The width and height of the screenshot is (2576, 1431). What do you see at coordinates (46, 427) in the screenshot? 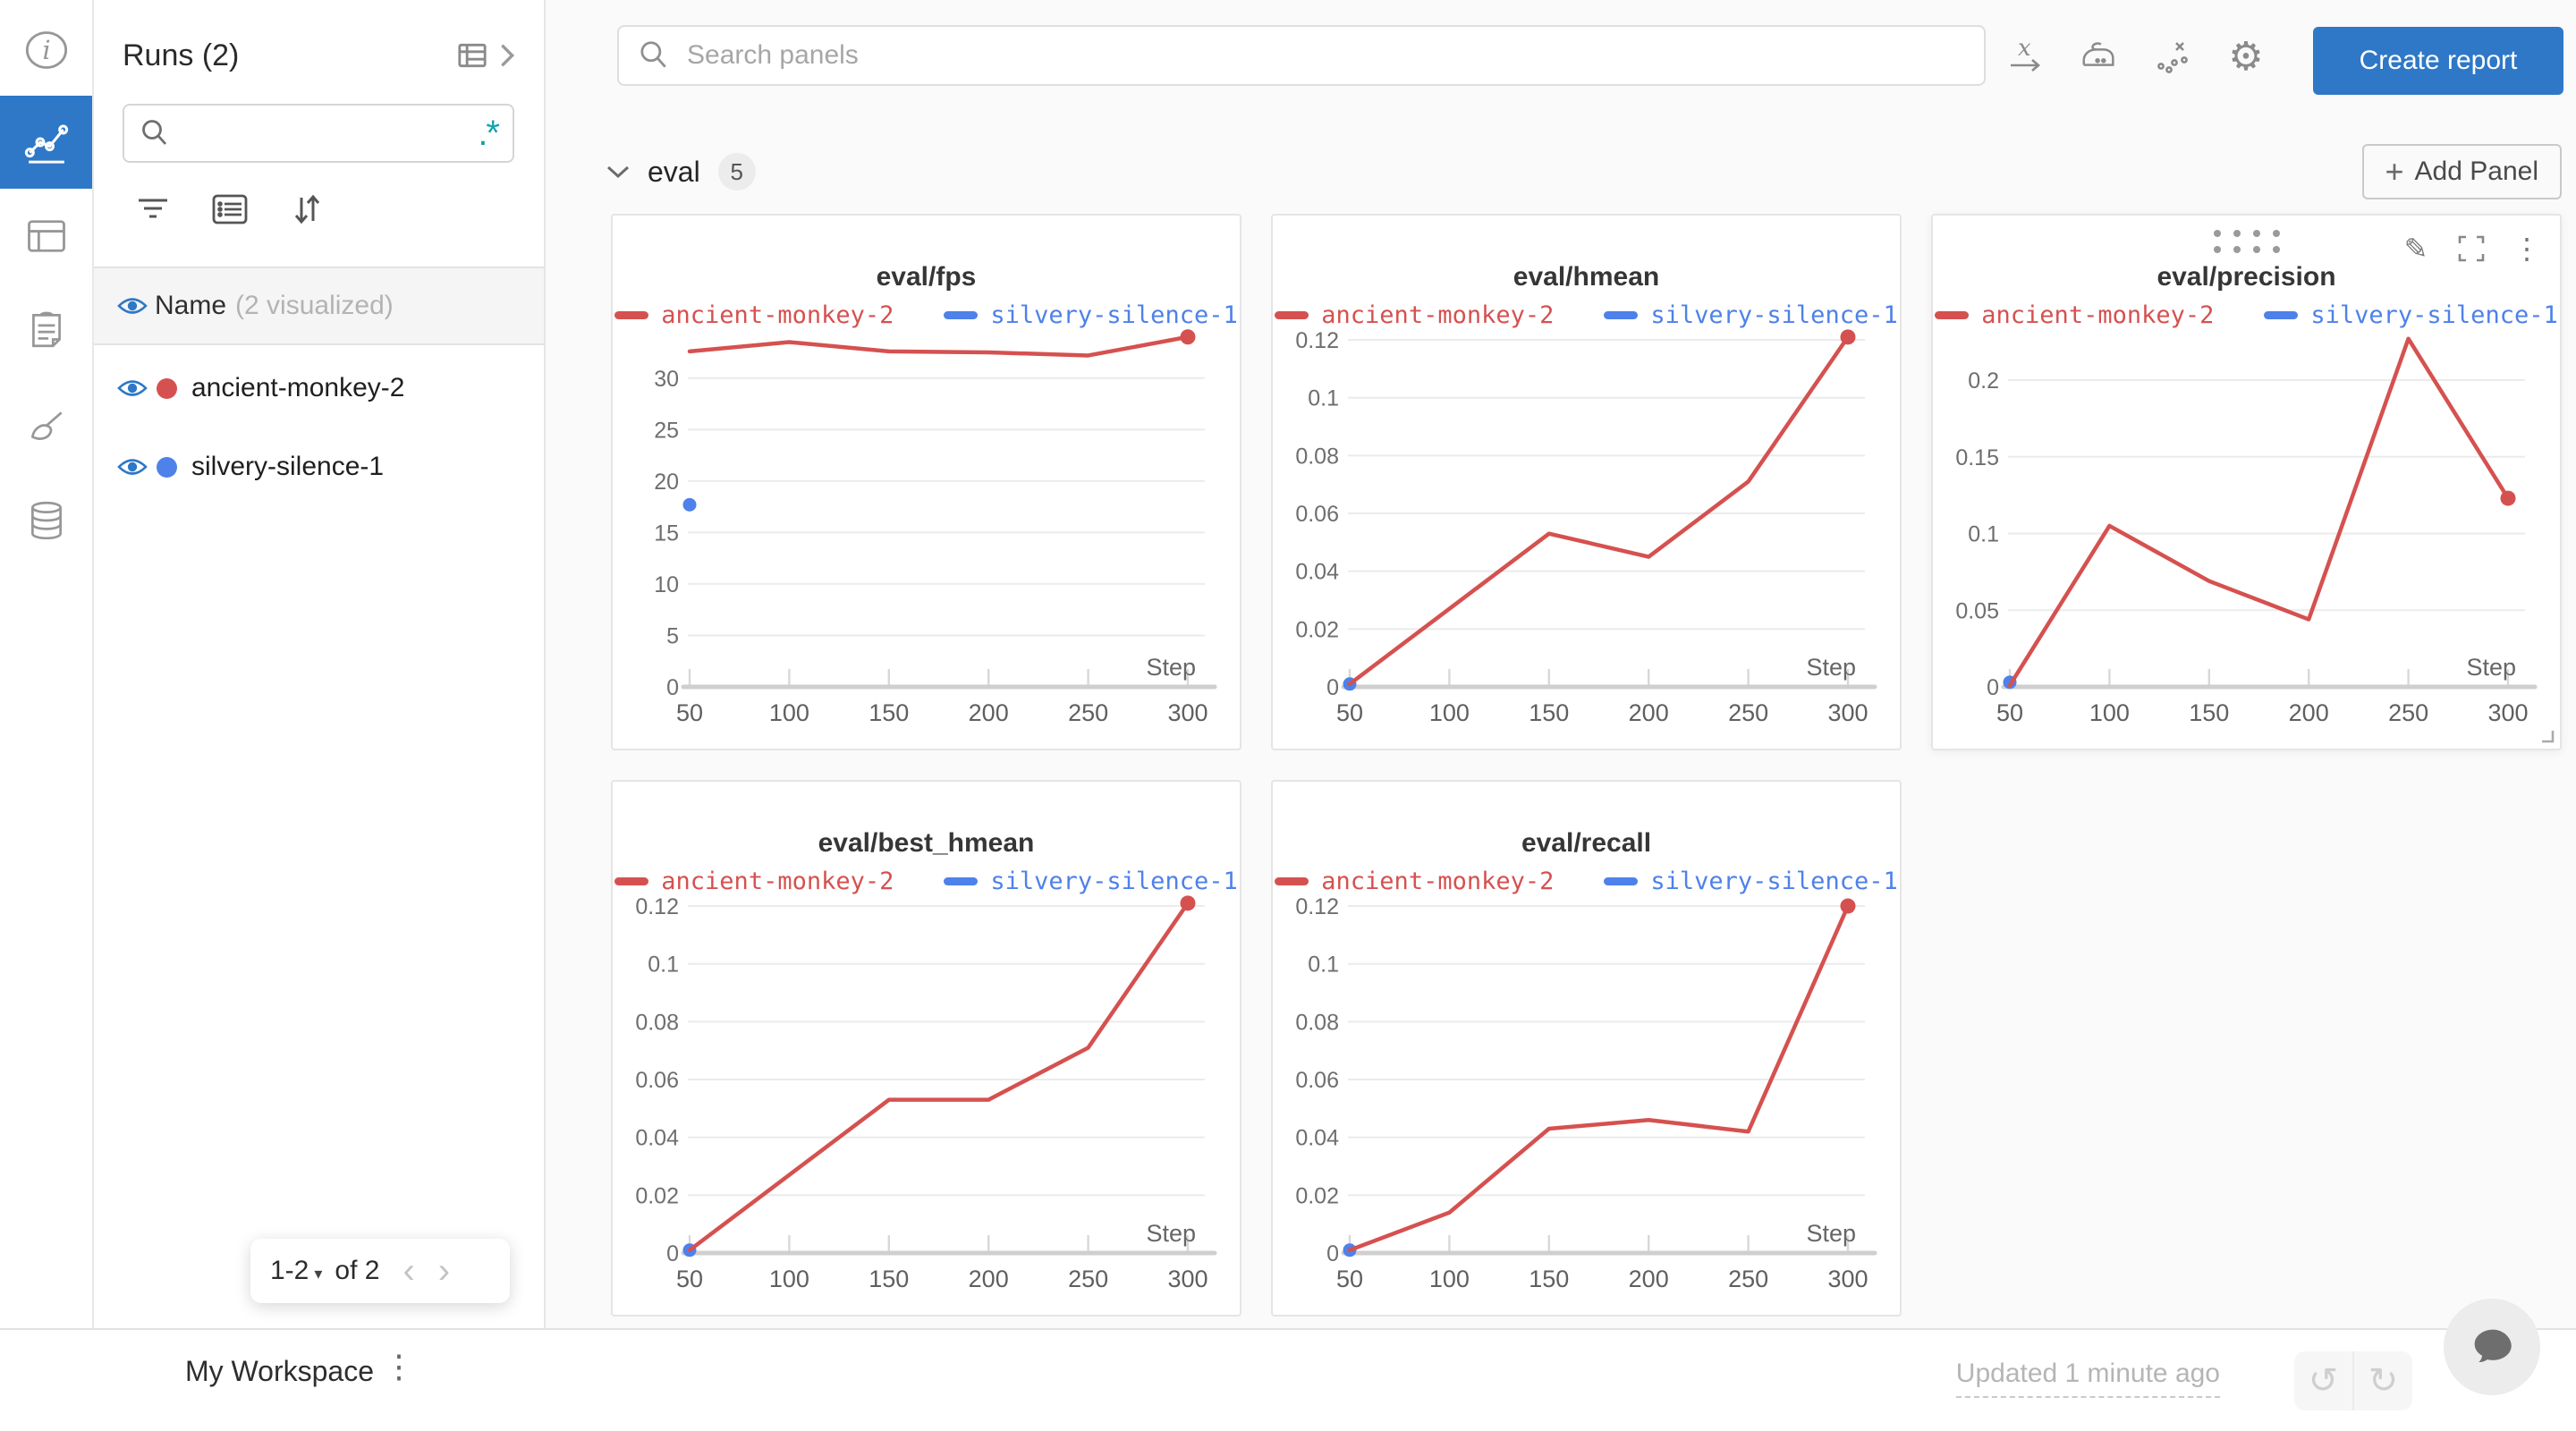
I see `nav-item-sweeps` at bounding box center [46, 427].